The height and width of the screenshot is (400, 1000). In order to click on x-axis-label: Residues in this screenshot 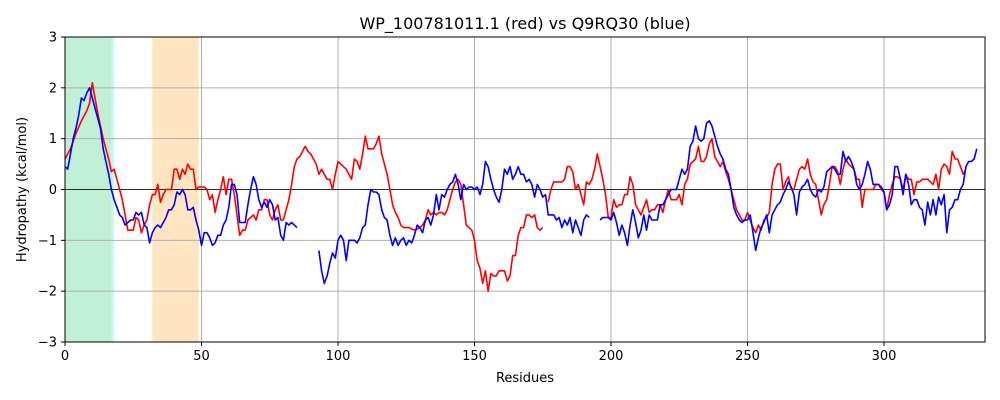, I will do `click(525, 378)`.